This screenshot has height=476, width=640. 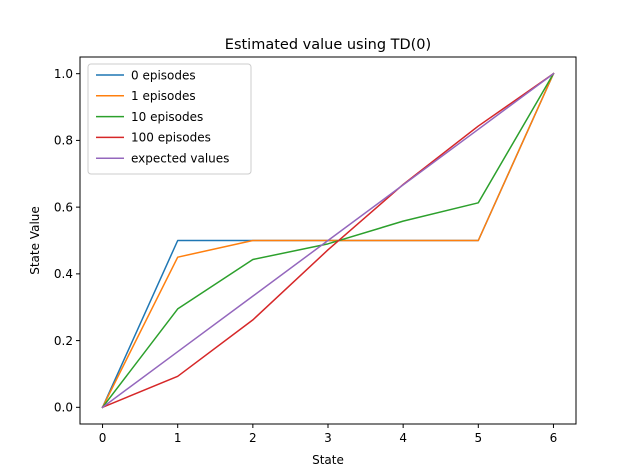 What do you see at coordinates (163, 75) in the screenshot?
I see `legend-label: 0 episodes` at bounding box center [163, 75].